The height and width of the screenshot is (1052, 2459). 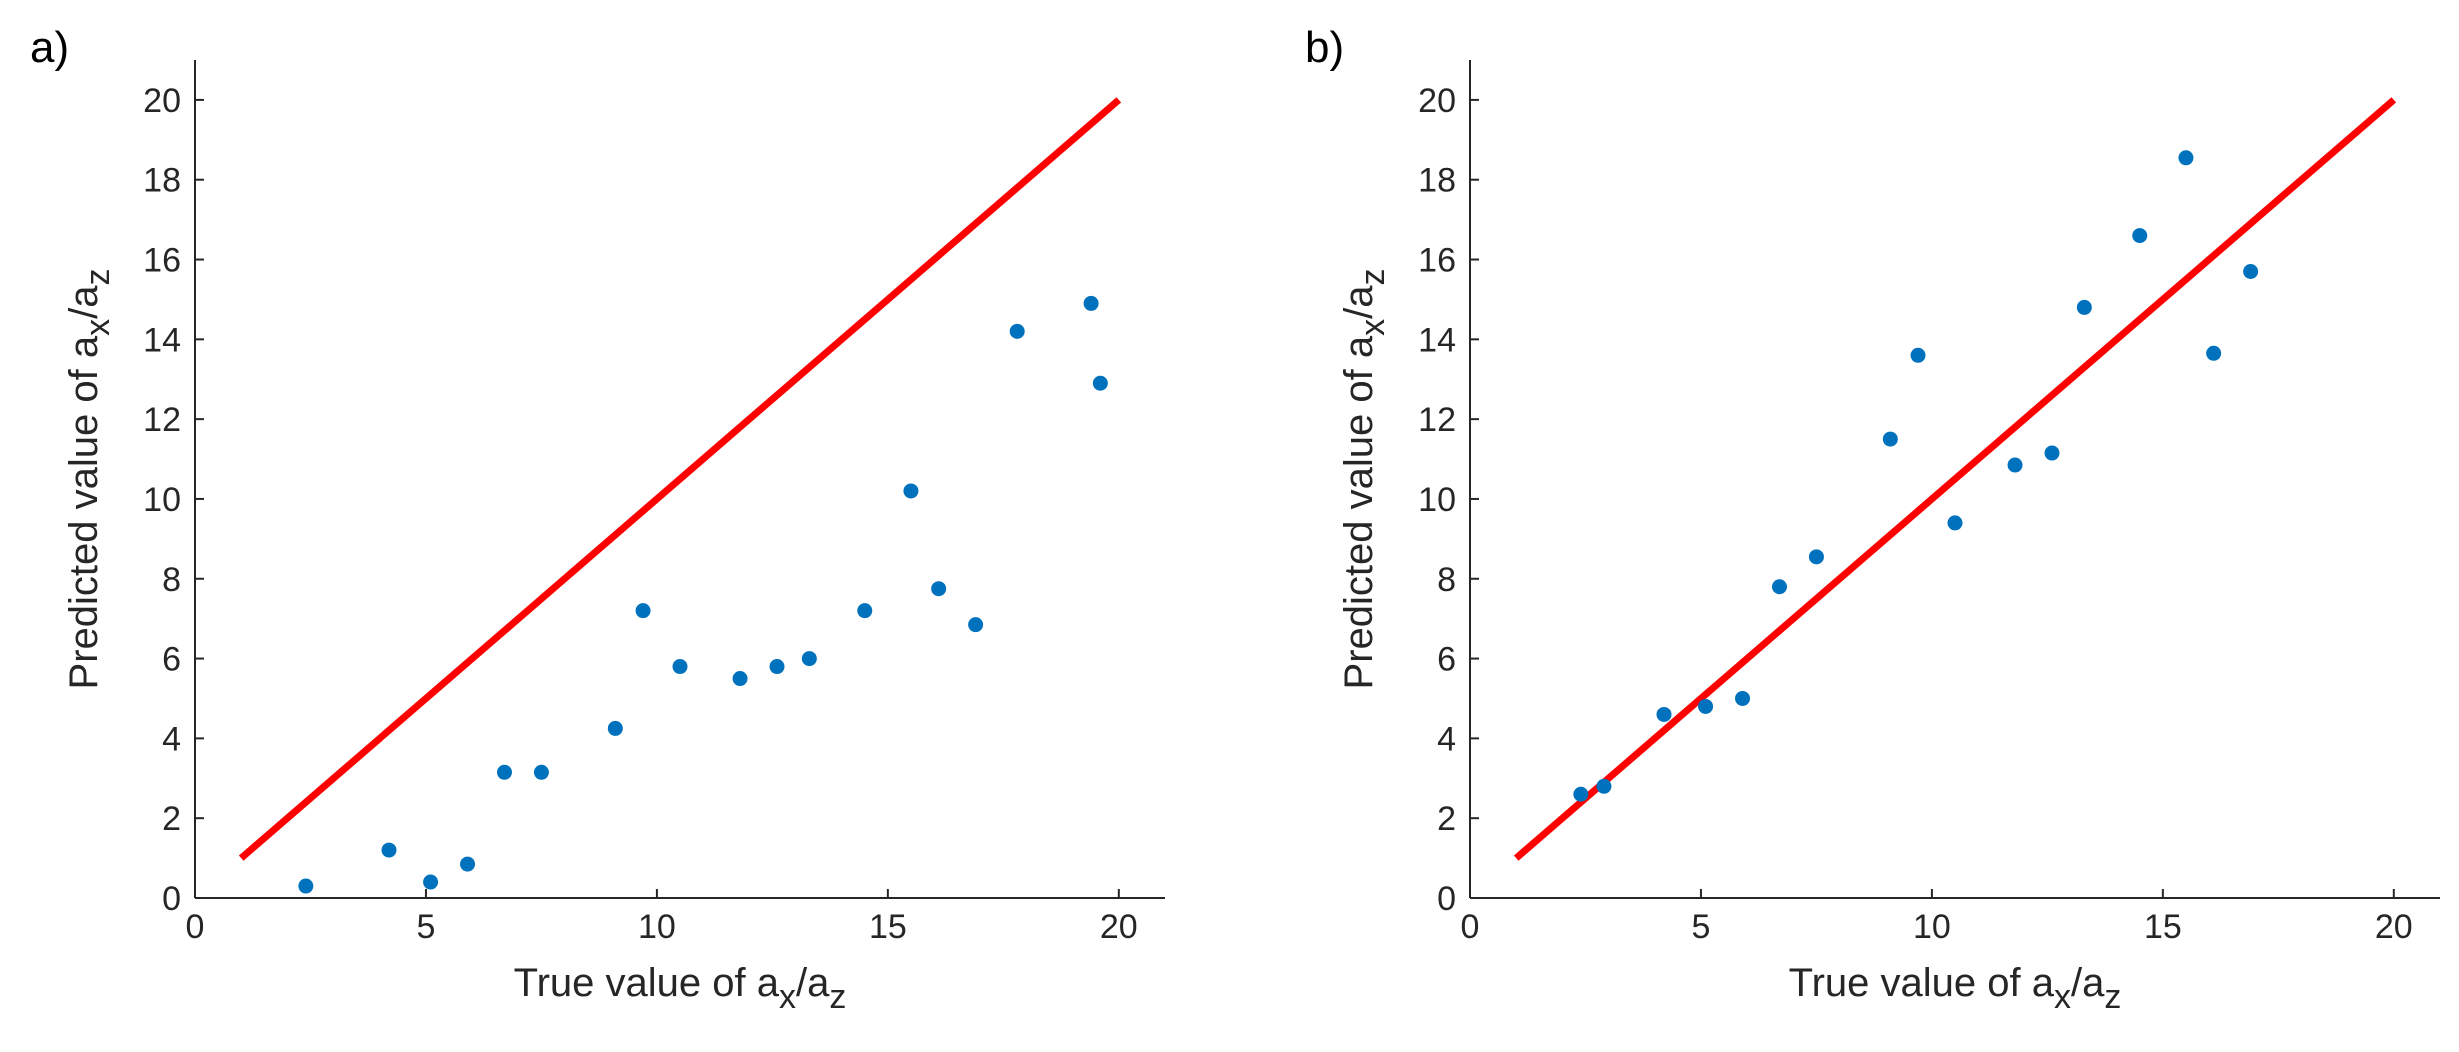 What do you see at coordinates (49, 47) in the screenshot?
I see `panel-label: a)` at bounding box center [49, 47].